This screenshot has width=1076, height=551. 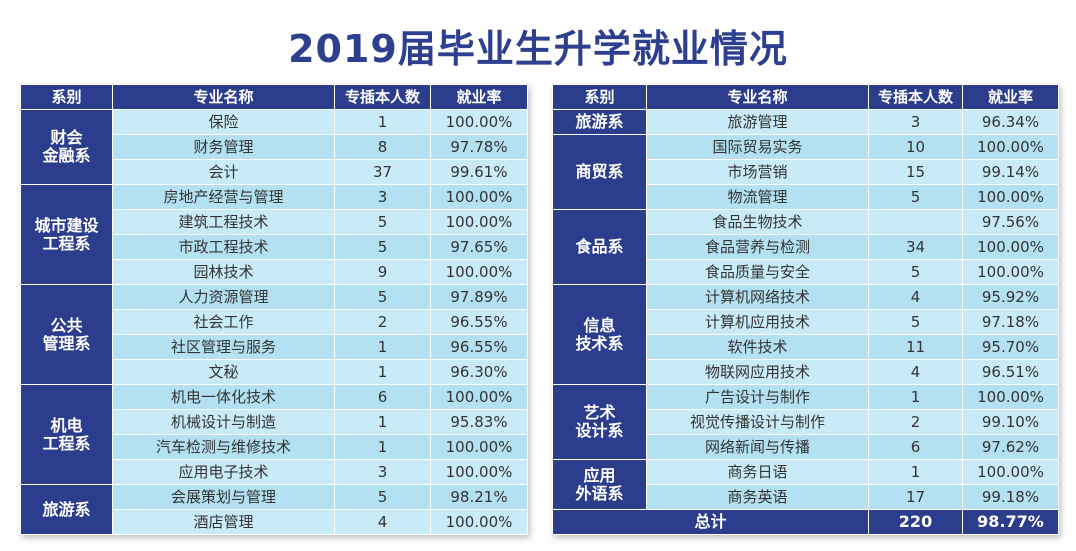 What do you see at coordinates (382, 147) in the screenshot?
I see `count-cell: 8` at bounding box center [382, 147].